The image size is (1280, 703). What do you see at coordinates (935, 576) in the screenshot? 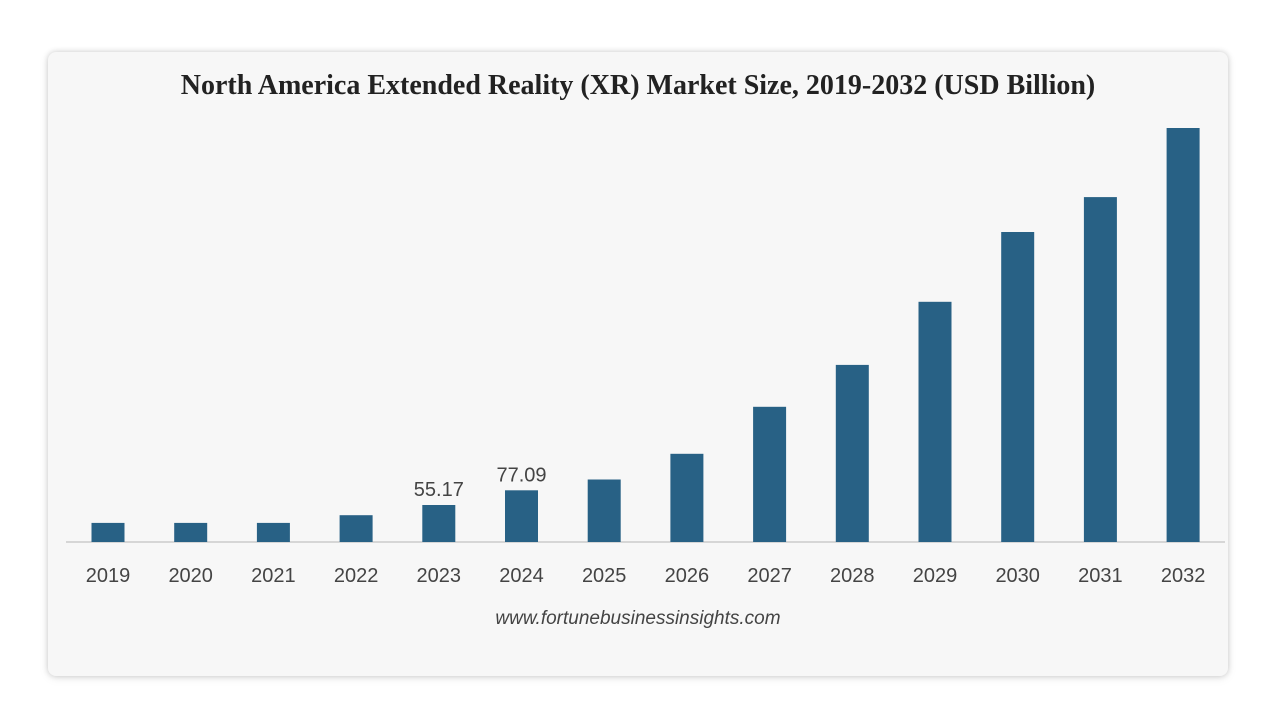
I see `x-tick-label: 2029` at bounding box center [935, 576].